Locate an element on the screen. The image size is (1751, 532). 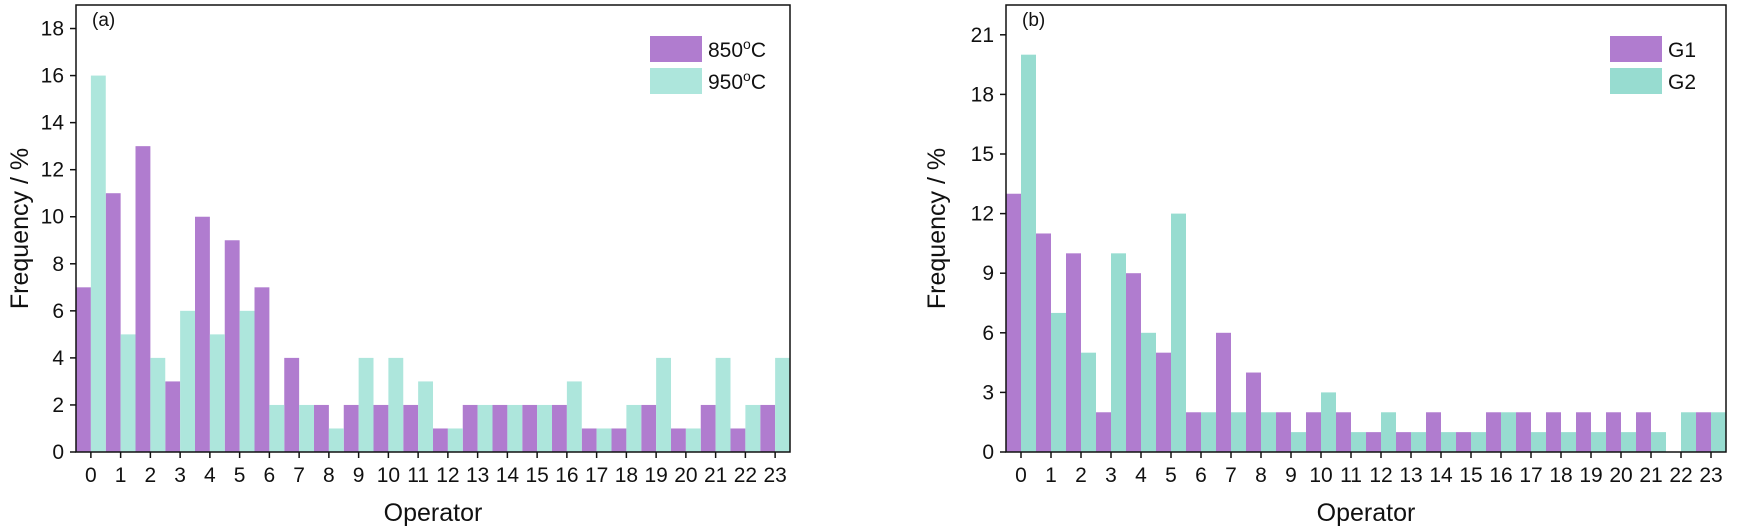
y-axis-title: Frequency / % is located at coordinates (20, 228).